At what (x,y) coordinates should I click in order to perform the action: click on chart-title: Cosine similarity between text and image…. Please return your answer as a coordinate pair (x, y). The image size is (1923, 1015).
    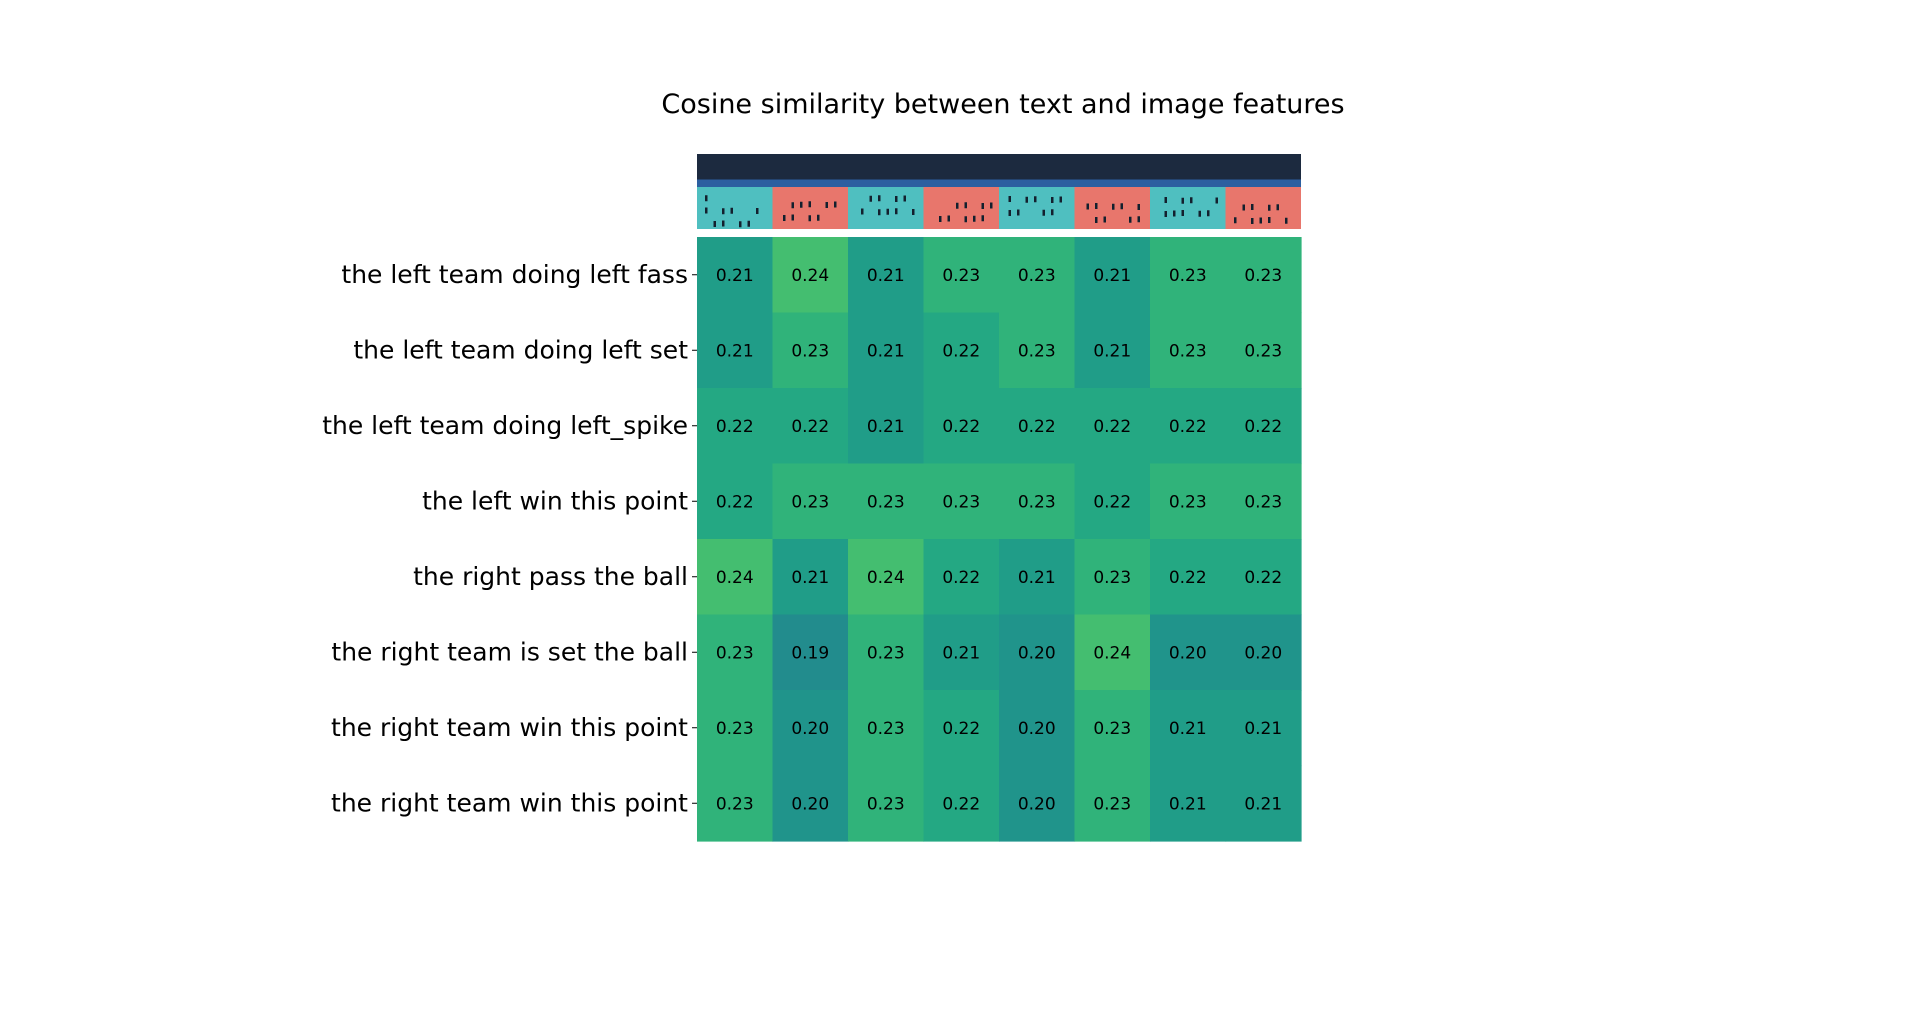
    Looking at the image, I should click on (1002, 104).